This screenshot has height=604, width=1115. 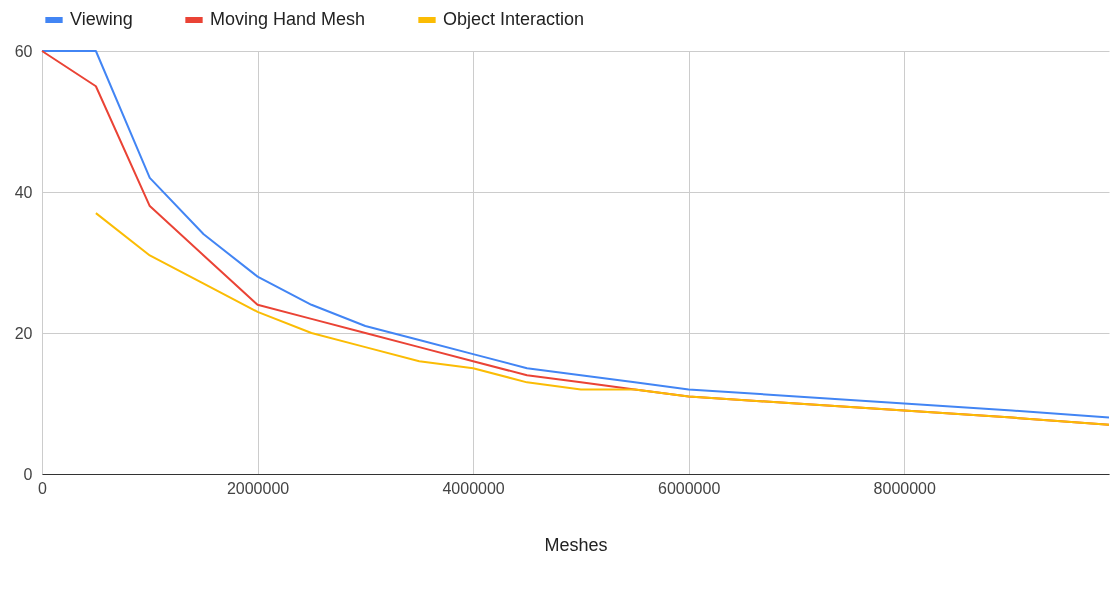 I want to click on legend-label: Object Interaction, so click(x=514, y=19).